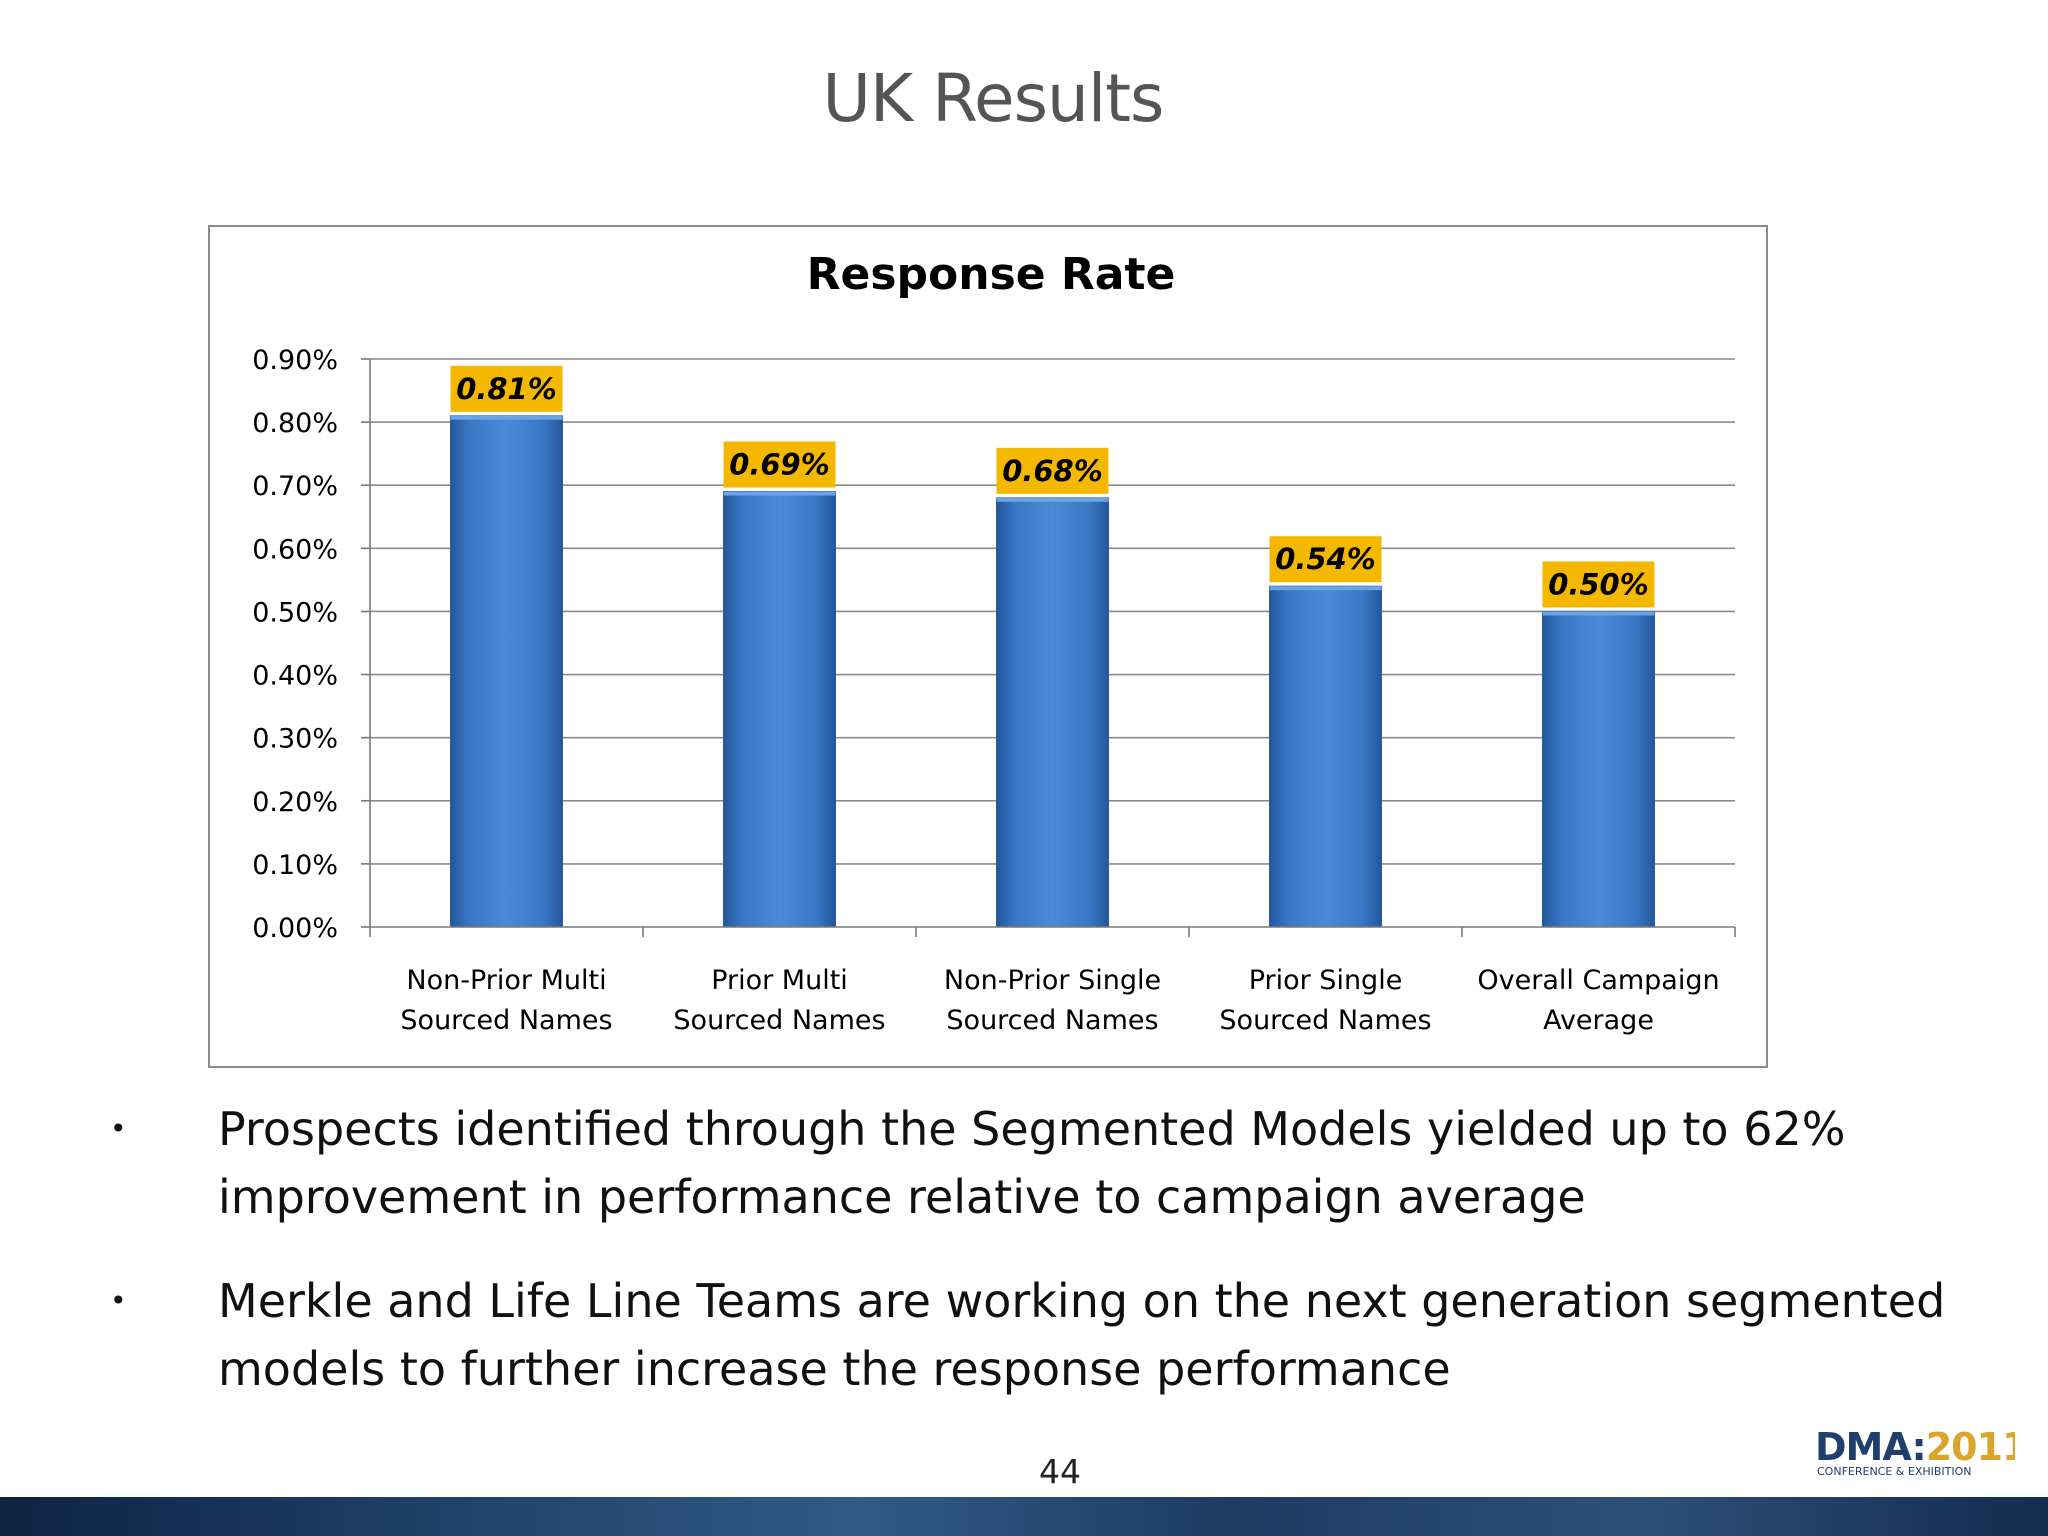 This screenshot has width=2048, height=1536. I want to click on y-tick-label: 0.00%, so click(295, 928).